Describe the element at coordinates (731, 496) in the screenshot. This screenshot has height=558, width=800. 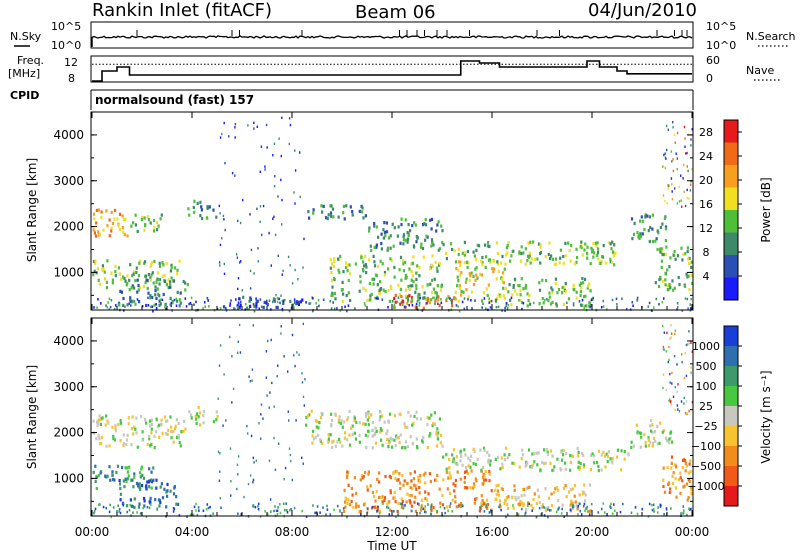
I see `colorbar-segment` at that location.